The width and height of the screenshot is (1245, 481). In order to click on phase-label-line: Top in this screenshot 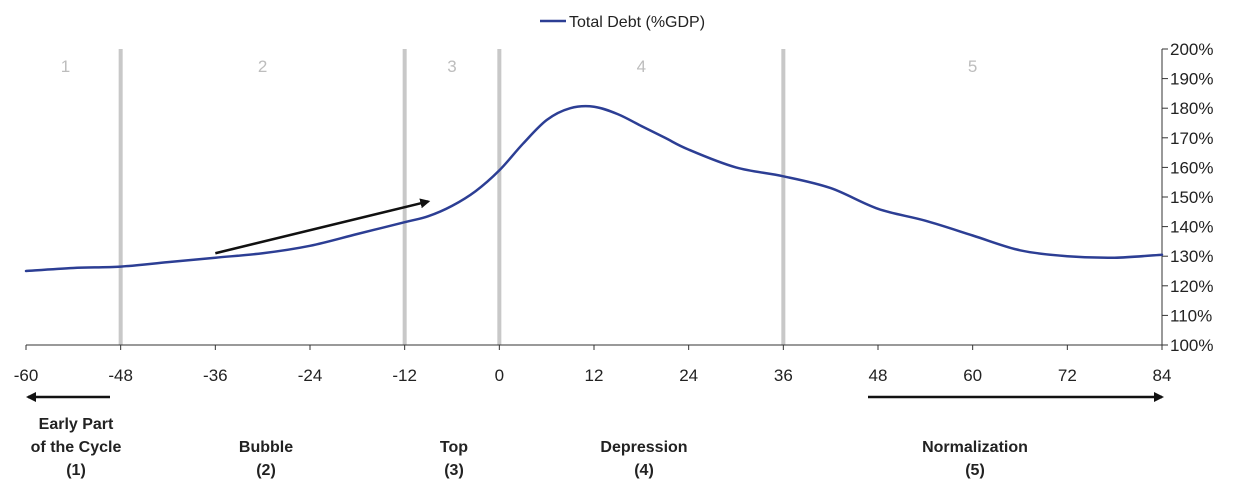, I will do `click(454, 447)`.